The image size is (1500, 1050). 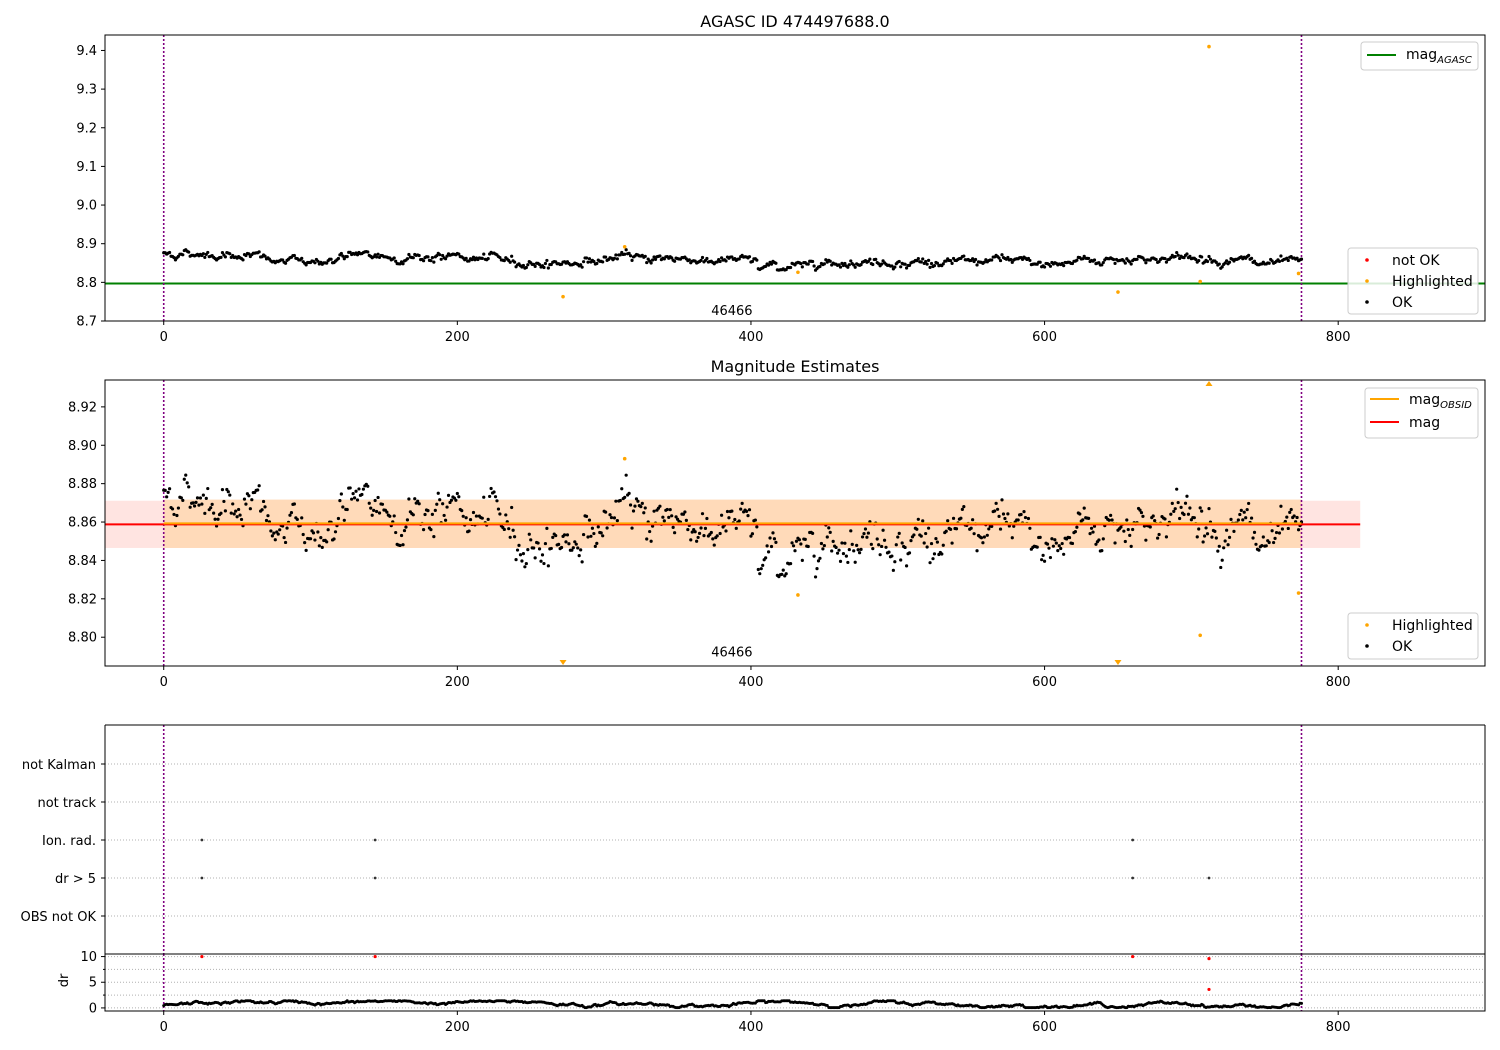 I want to click on flag-label: not track, so click(x=66, y=803).